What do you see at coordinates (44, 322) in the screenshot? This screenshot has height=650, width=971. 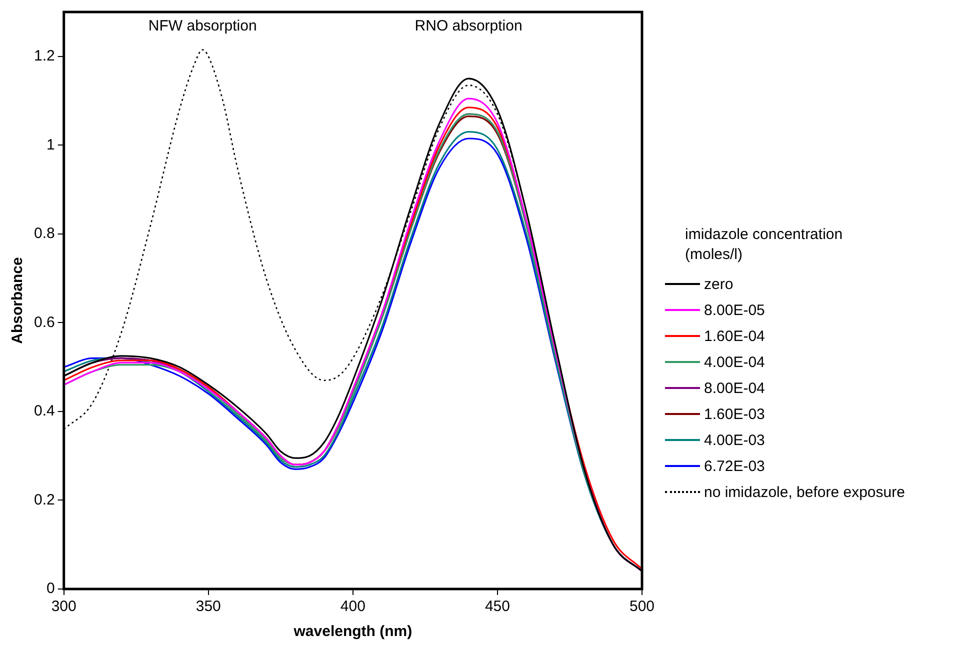 I see `y-tick-label: 0.6` at bounding box center [44, 322].